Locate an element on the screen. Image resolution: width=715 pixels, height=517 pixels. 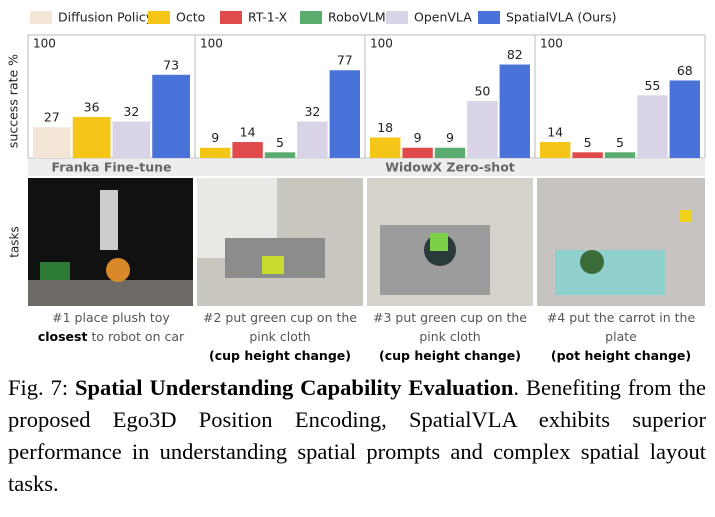
value-label: 68 is located at coordinates (685, 70).